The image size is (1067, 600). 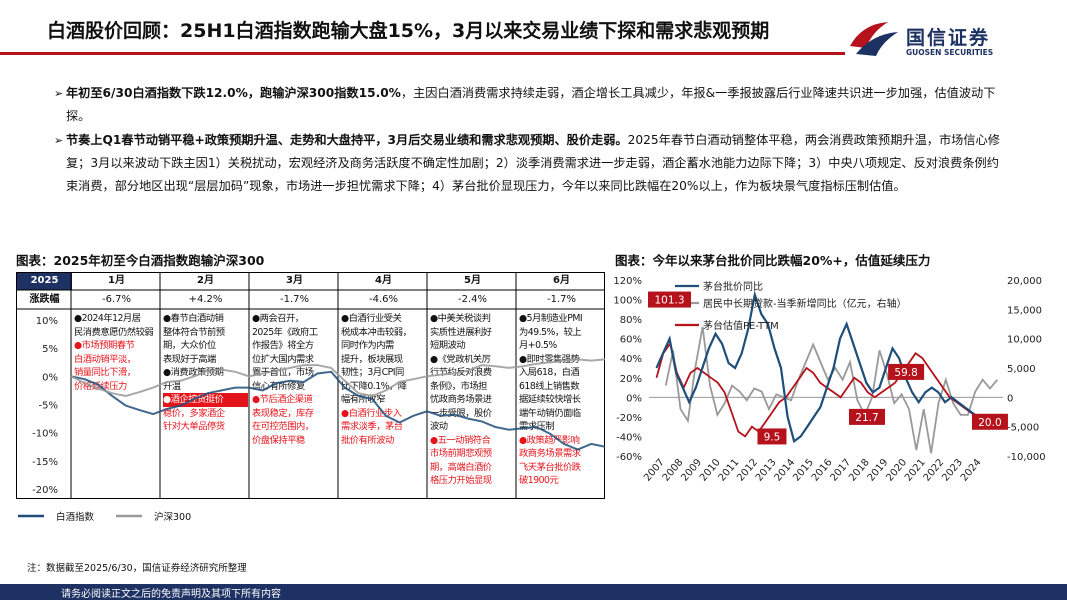 I want to click on note-line: 条例》，市场担, so click(x=458, y=386).